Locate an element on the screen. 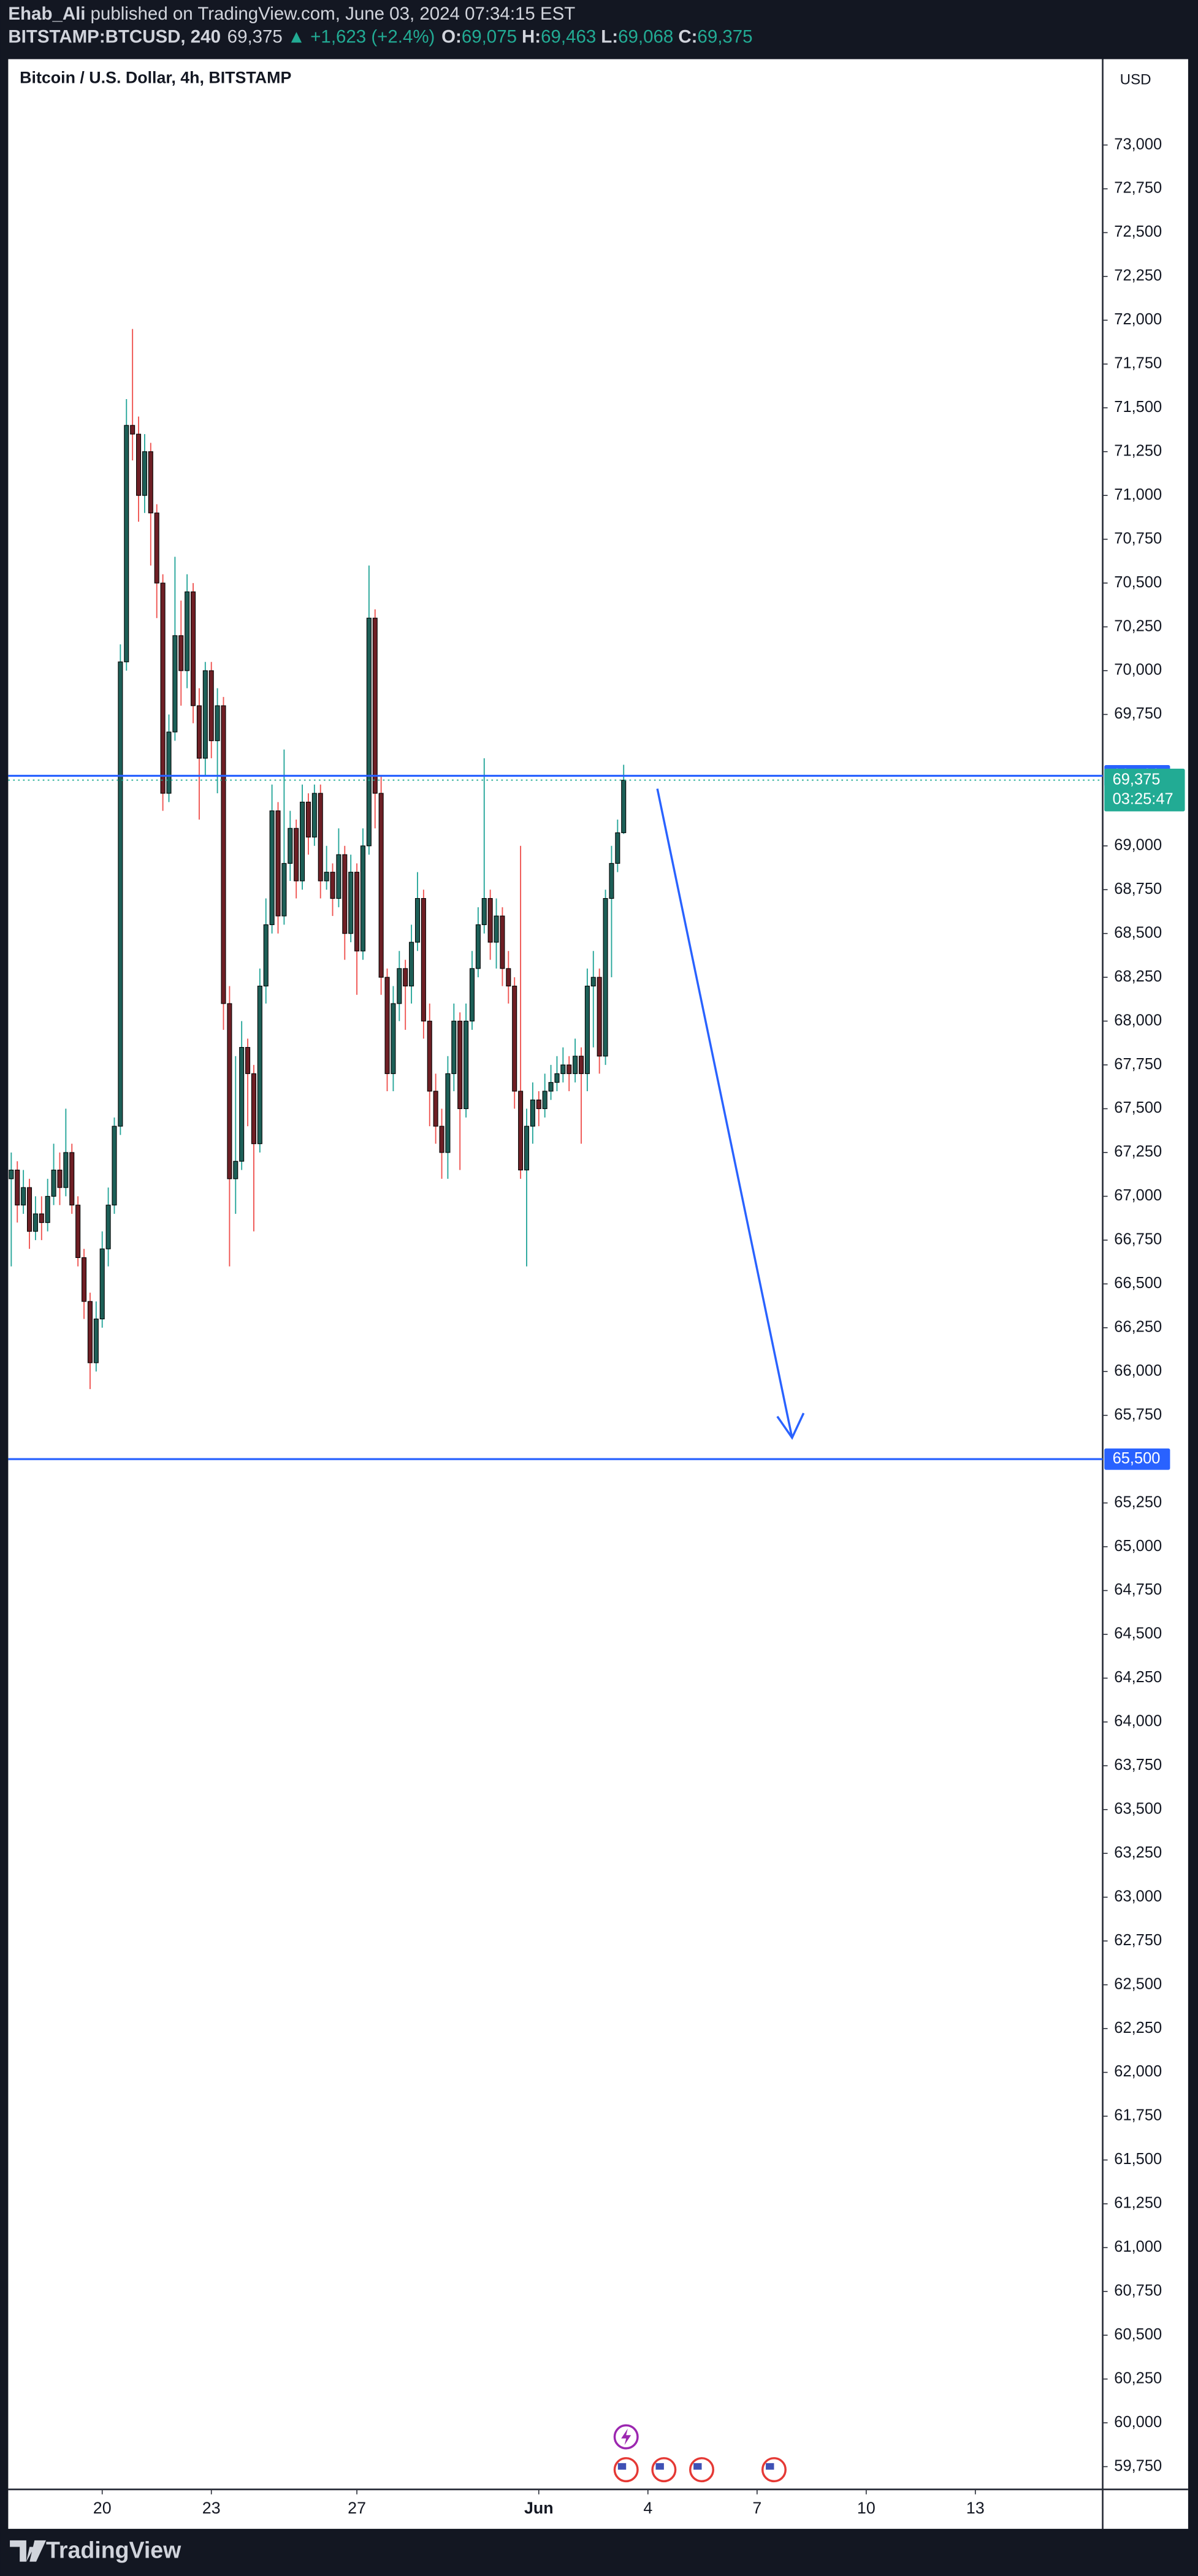  y-tick-label: 67,500 is located at coordinates (1138, 1107).